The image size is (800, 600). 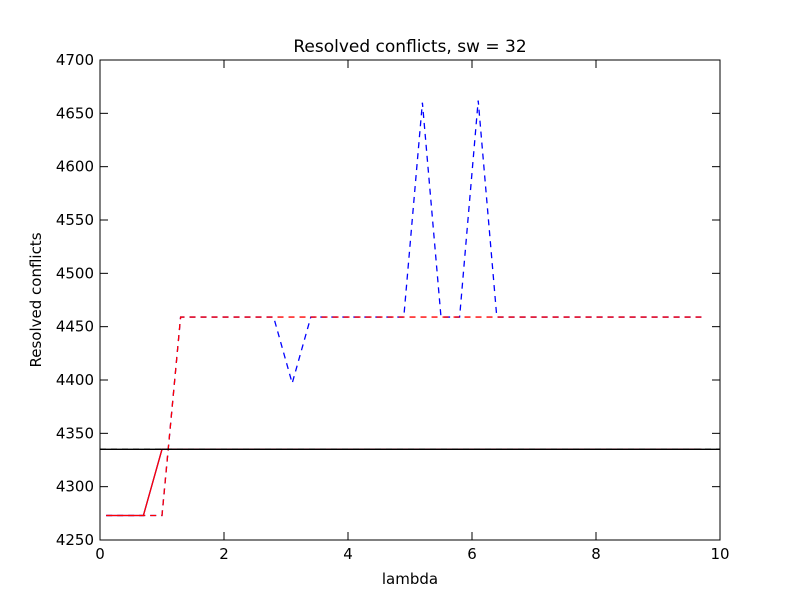 I want to click on y-tick-label: 4300, so click(x=75, y=487).